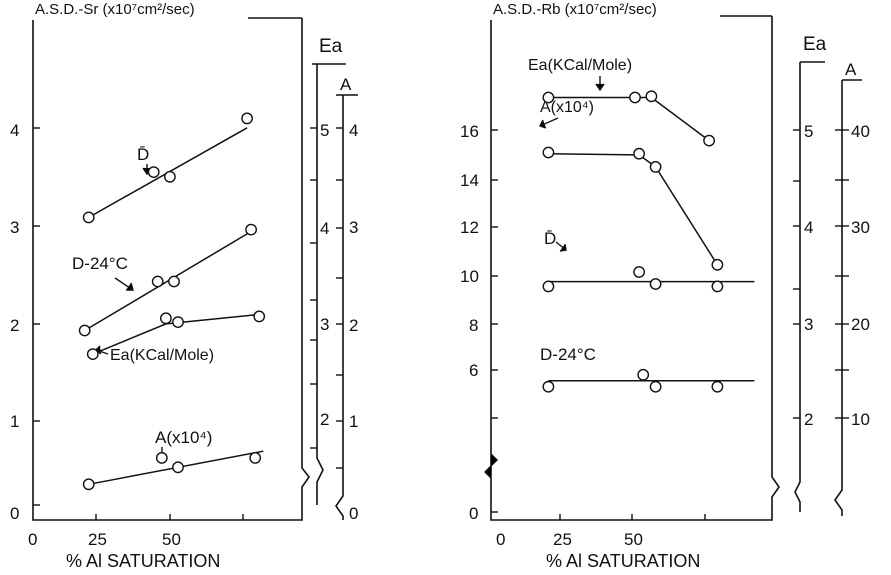 This screenshot has height=575, width=891. What do you see at coordinates (580, 65) in the screenshot?
I see `series-label-rb-0: Ea(KCal/Mole)` at bounding box center [580, 65].